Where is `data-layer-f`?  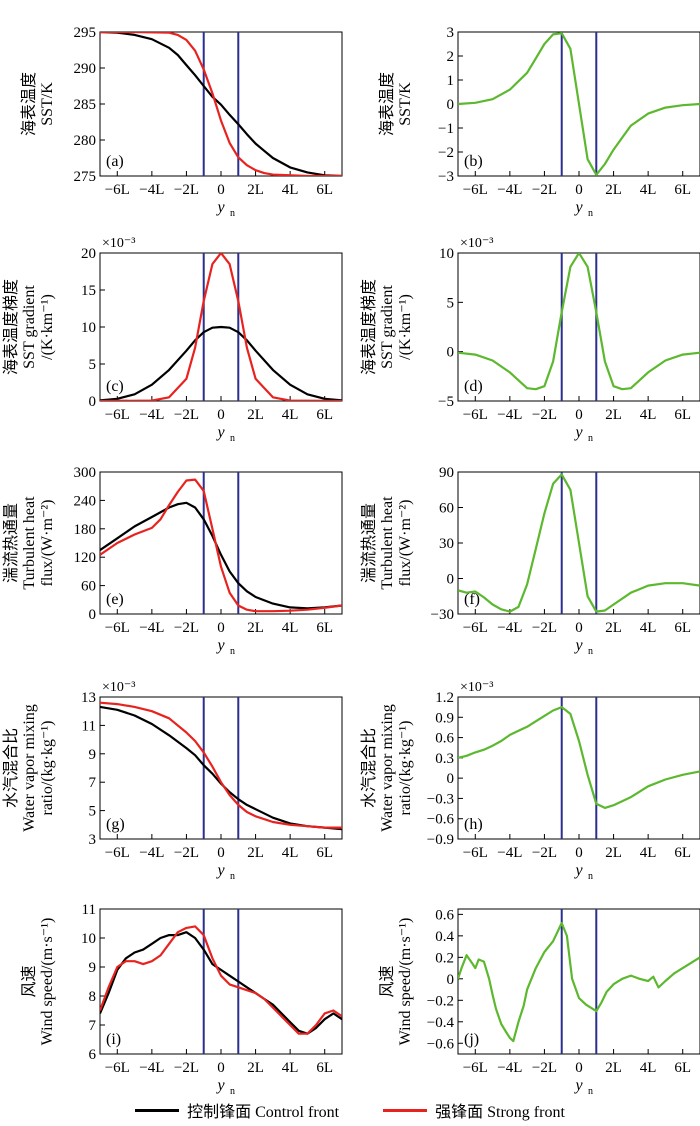
data-layer-f is located at coordinates (579, 543).